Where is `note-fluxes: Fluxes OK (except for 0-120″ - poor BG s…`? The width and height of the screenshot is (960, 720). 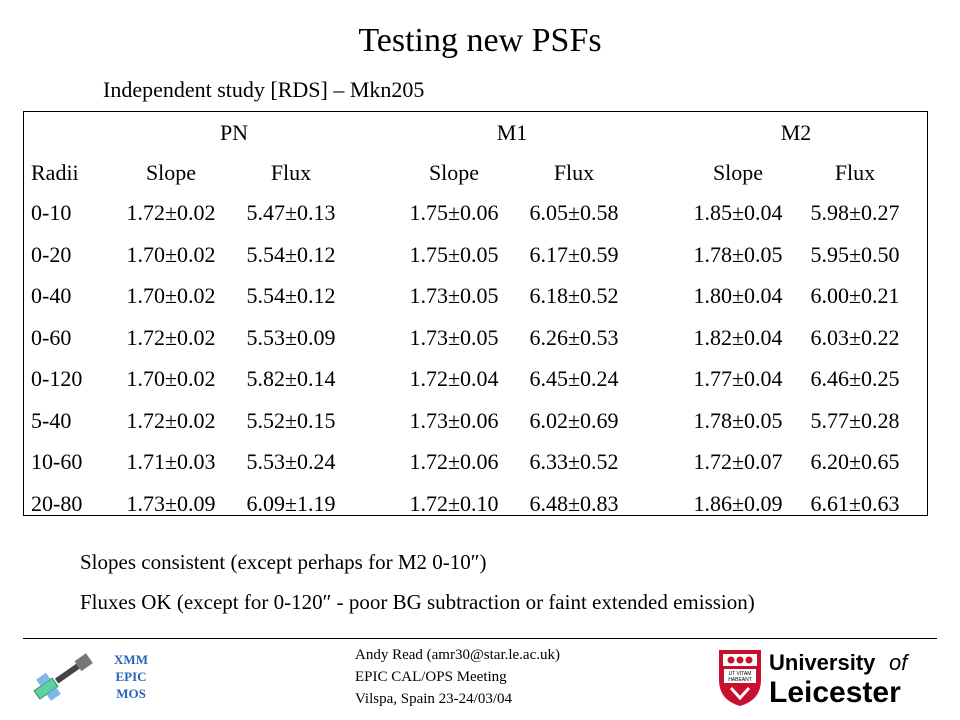
note-fluxes: Fluxes OK (except for 0-120″ - poor BG s… is located at coordinates (417, 602).